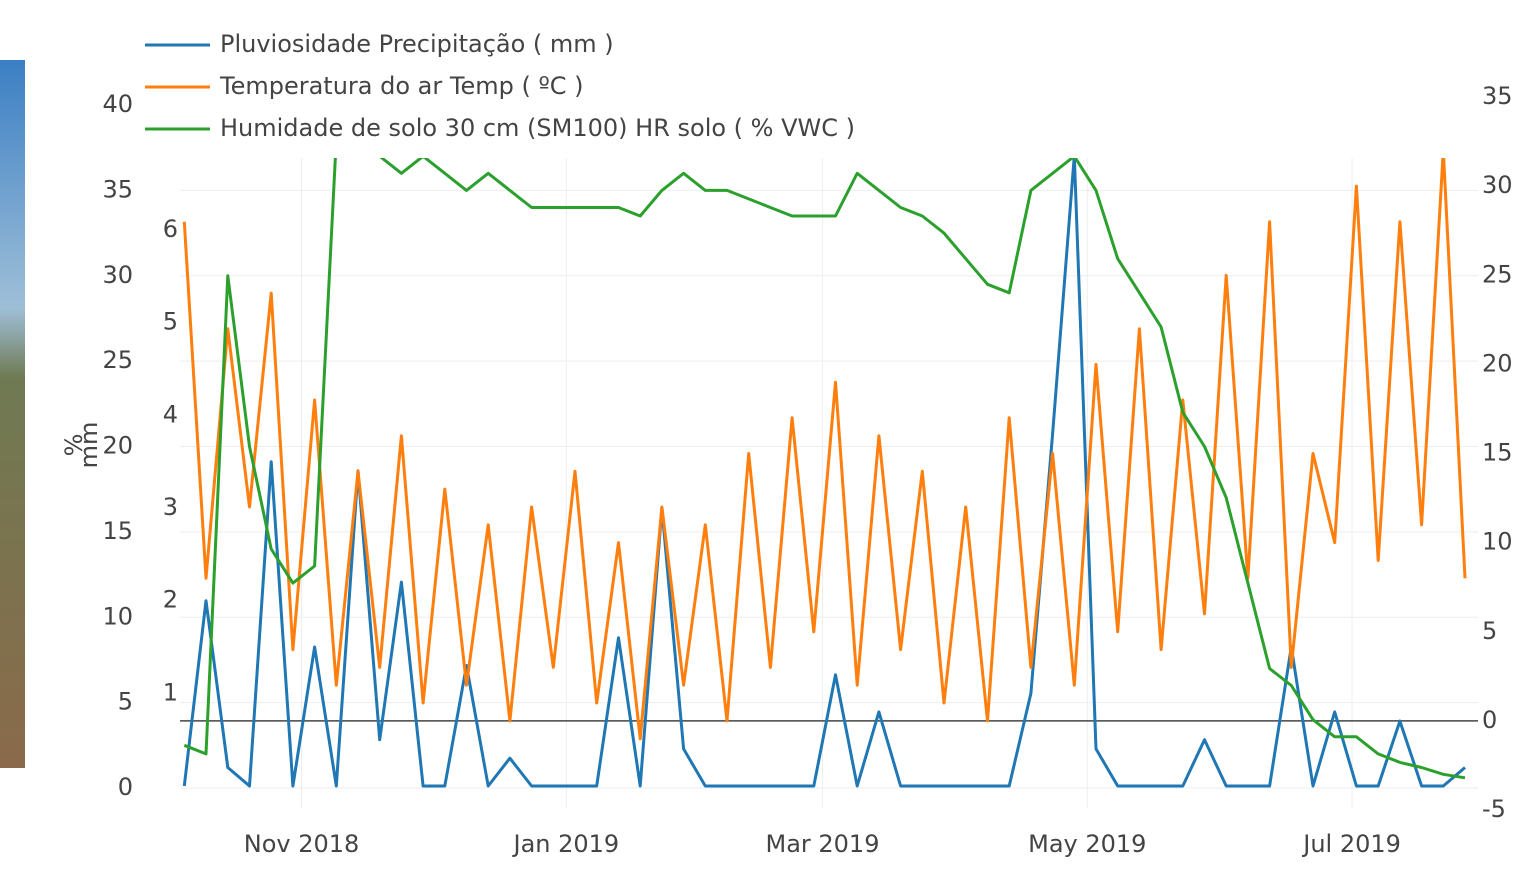  What do you see at coordinates (125, 702) in the screenshot?
I see `y3-tick-label: 5` at bounding box center [125, 702].